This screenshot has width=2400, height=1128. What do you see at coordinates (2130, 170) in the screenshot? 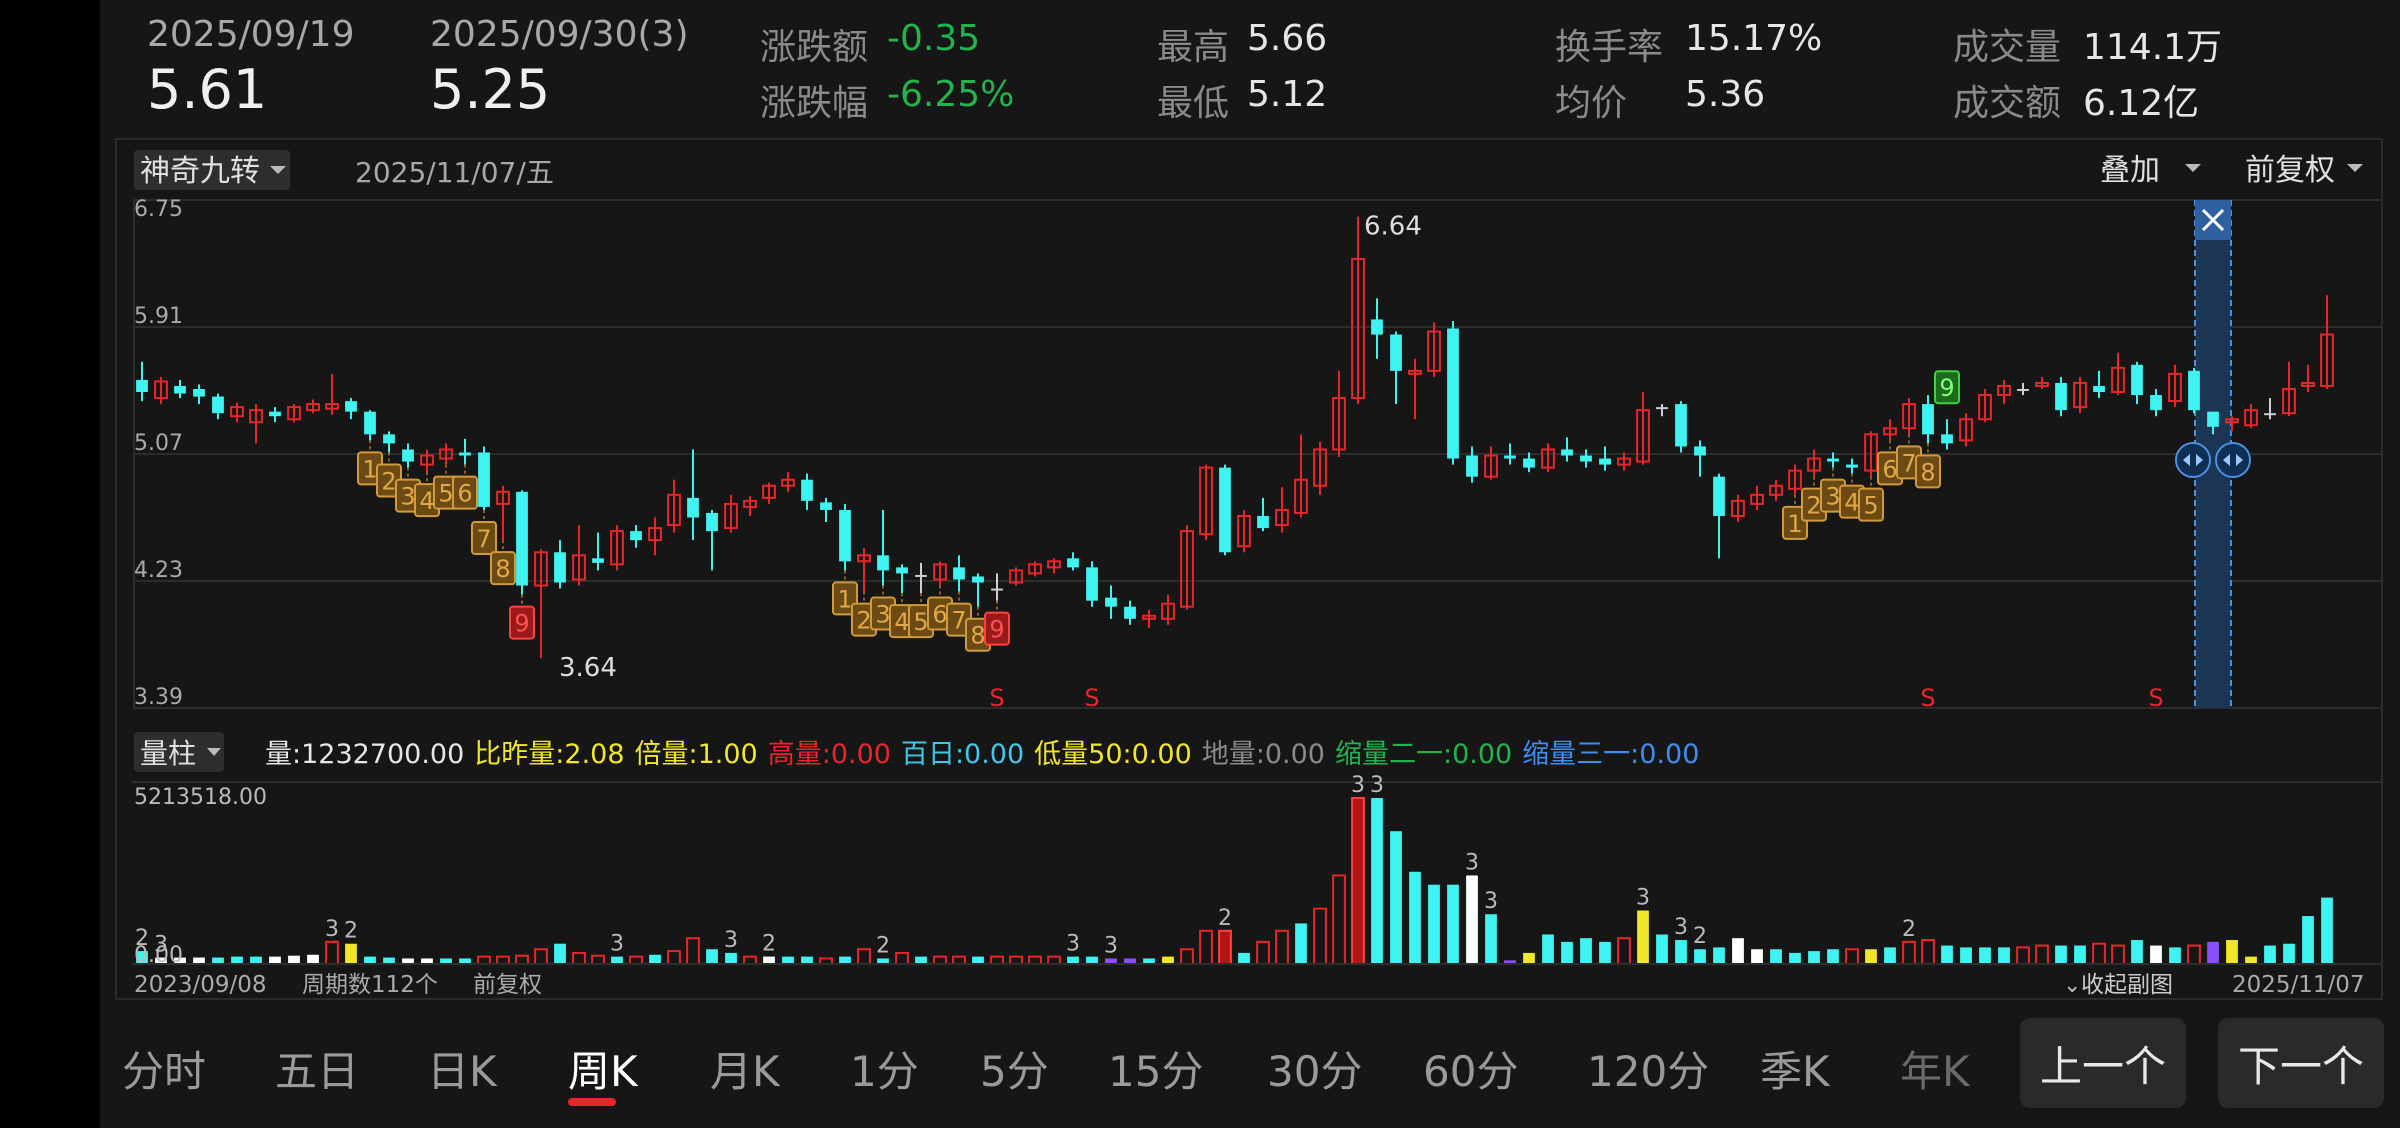
I see `overlay-select: 叠加` at bounding box center [2130, 170].